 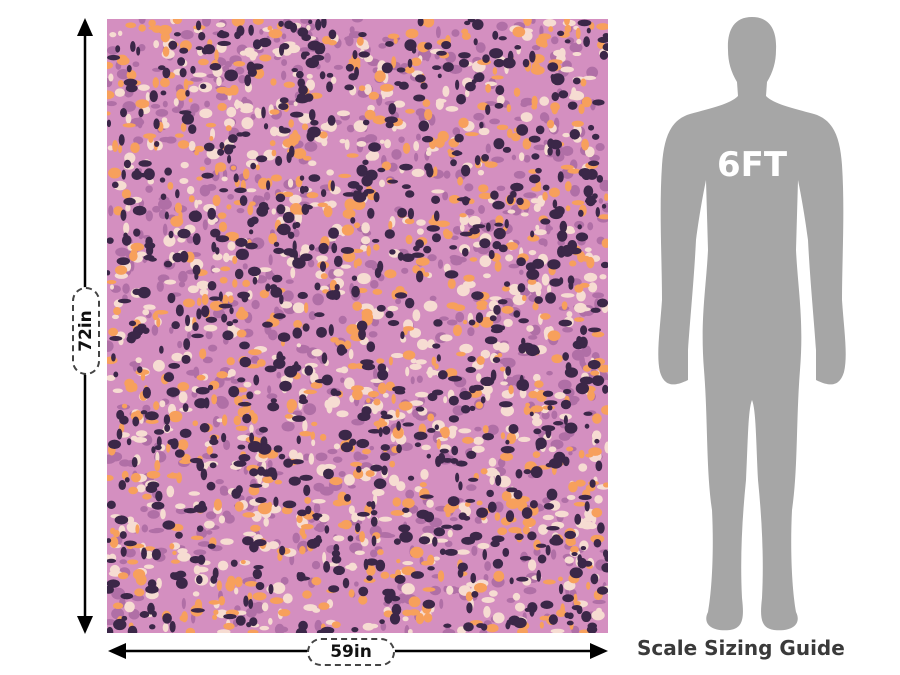 What do you see at coordinates (752, 165) in the screenshot?
I see `figure-height-label: 6FT` at bounding box center [752, 165].